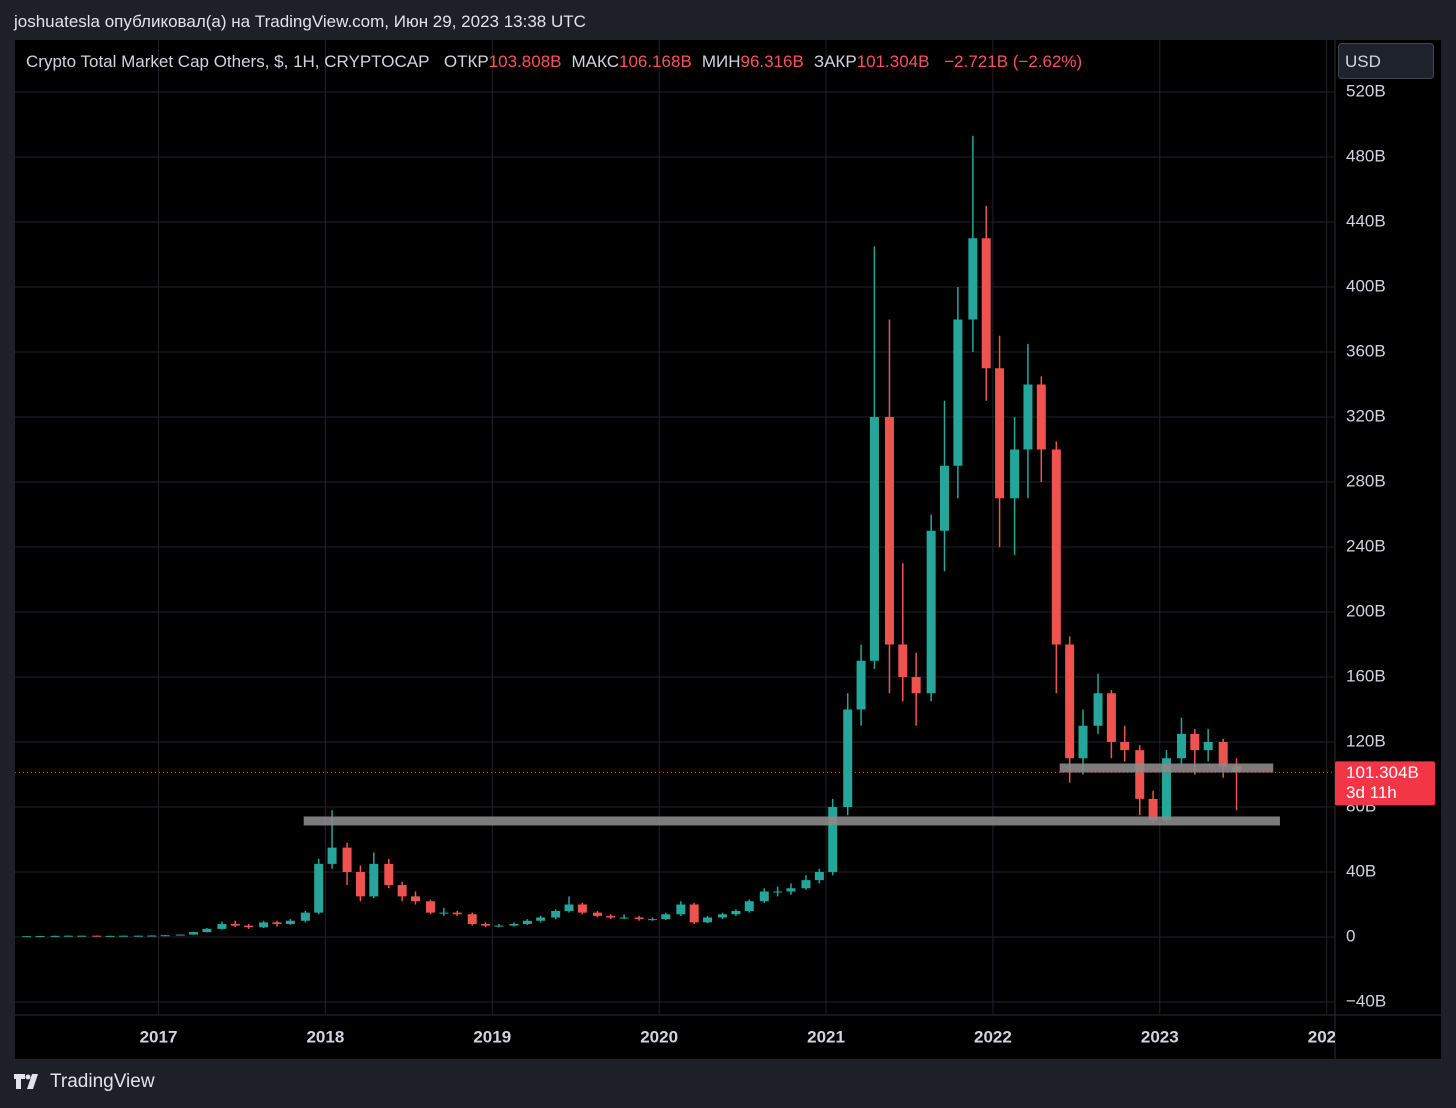  I want to click on ohlc-value: 101.304B, so click(893, 61).